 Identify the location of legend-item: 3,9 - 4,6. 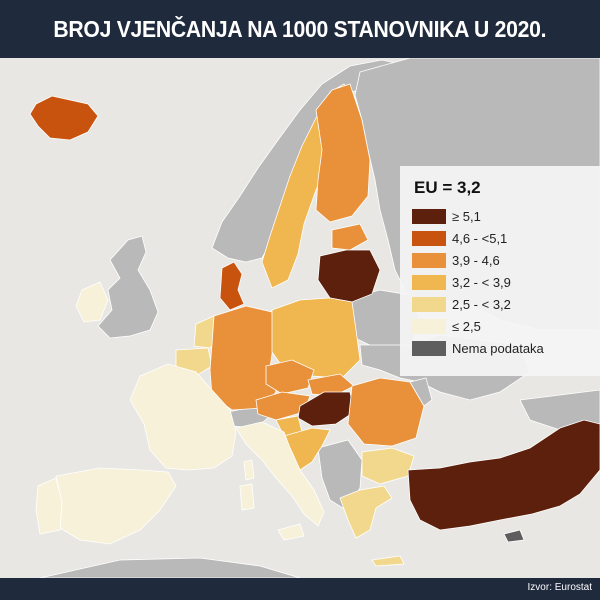
(456, 260).